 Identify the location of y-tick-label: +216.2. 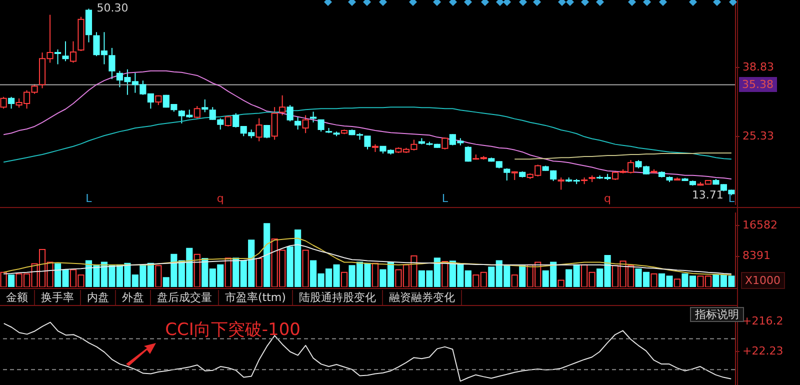
(763, 321).